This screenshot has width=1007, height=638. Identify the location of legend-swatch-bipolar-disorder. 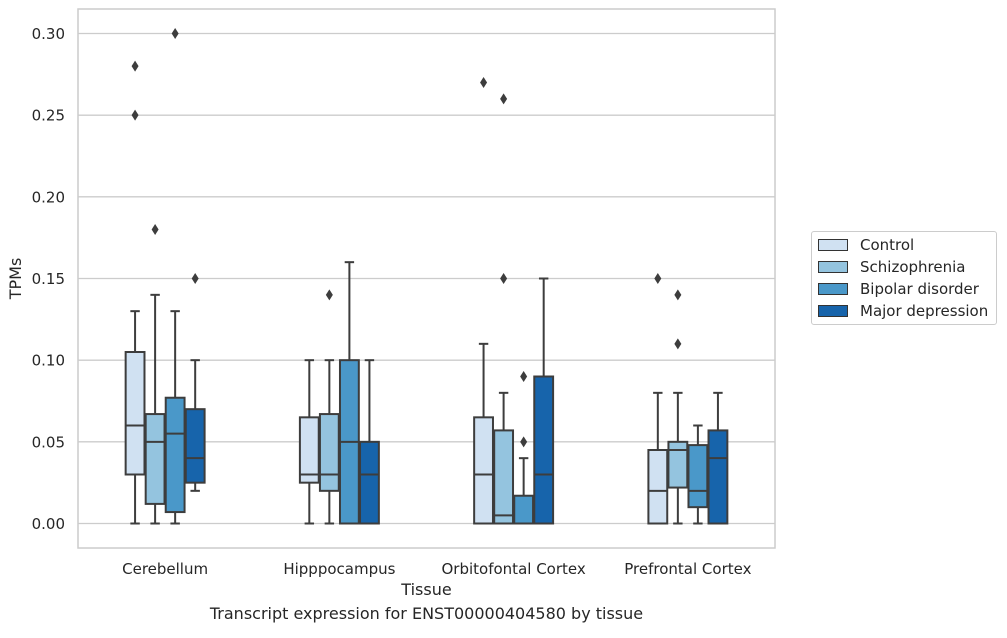
(833, 289).